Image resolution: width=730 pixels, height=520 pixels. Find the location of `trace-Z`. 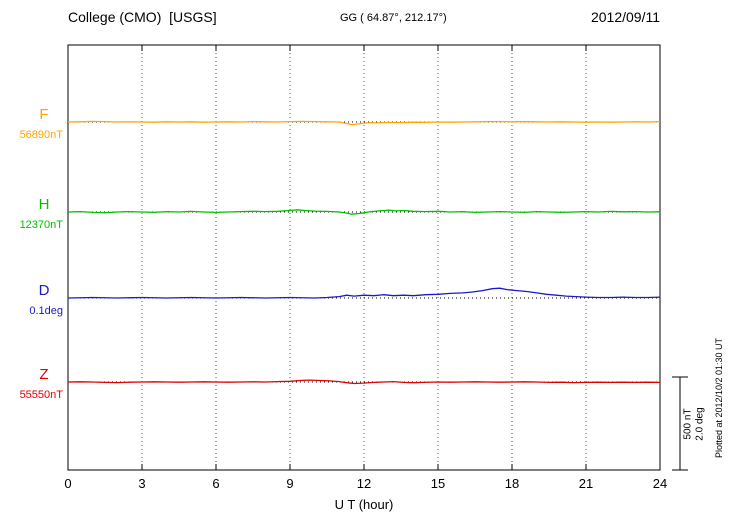

trace-Z is located at coordinates (364, 382).